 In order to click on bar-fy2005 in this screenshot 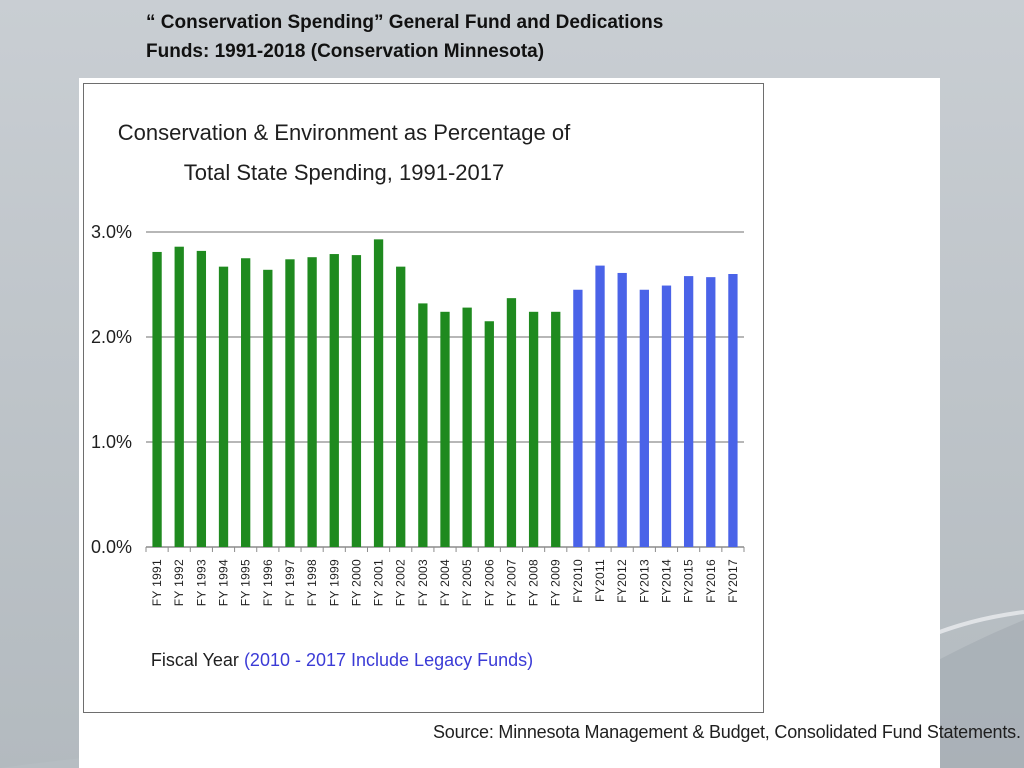, I will do `click(467, 427)`.